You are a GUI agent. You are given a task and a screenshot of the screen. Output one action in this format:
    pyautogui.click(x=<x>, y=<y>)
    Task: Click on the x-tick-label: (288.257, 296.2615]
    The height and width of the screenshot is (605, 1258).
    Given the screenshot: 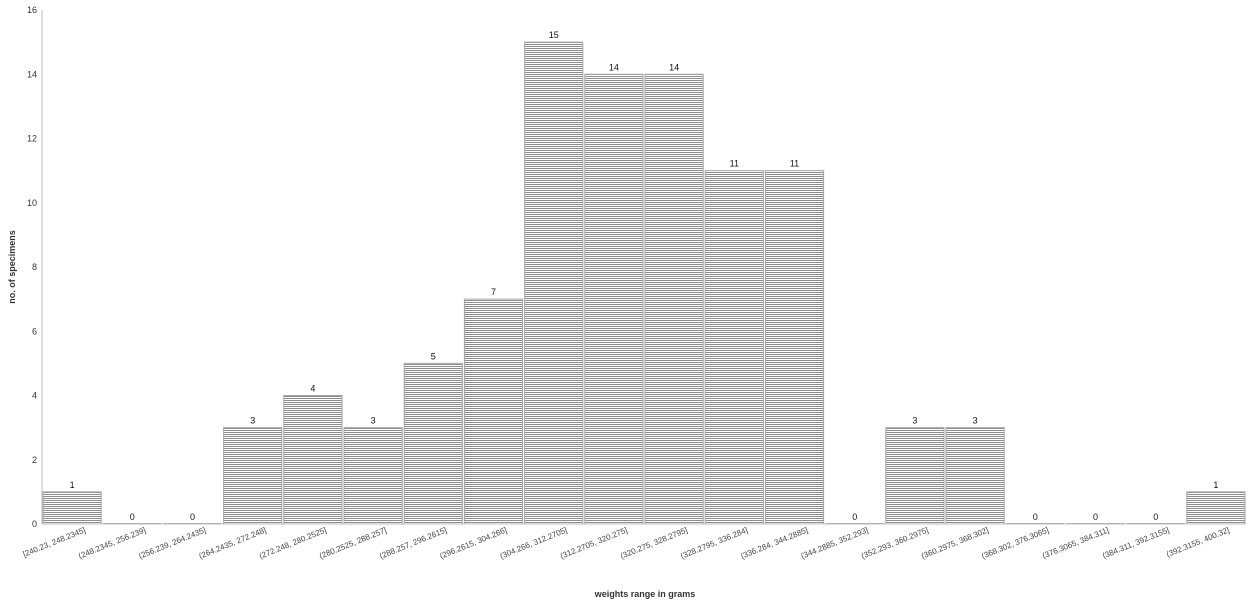 What is the action you would take?
    pyautogui.click(x=413, y=543)
    